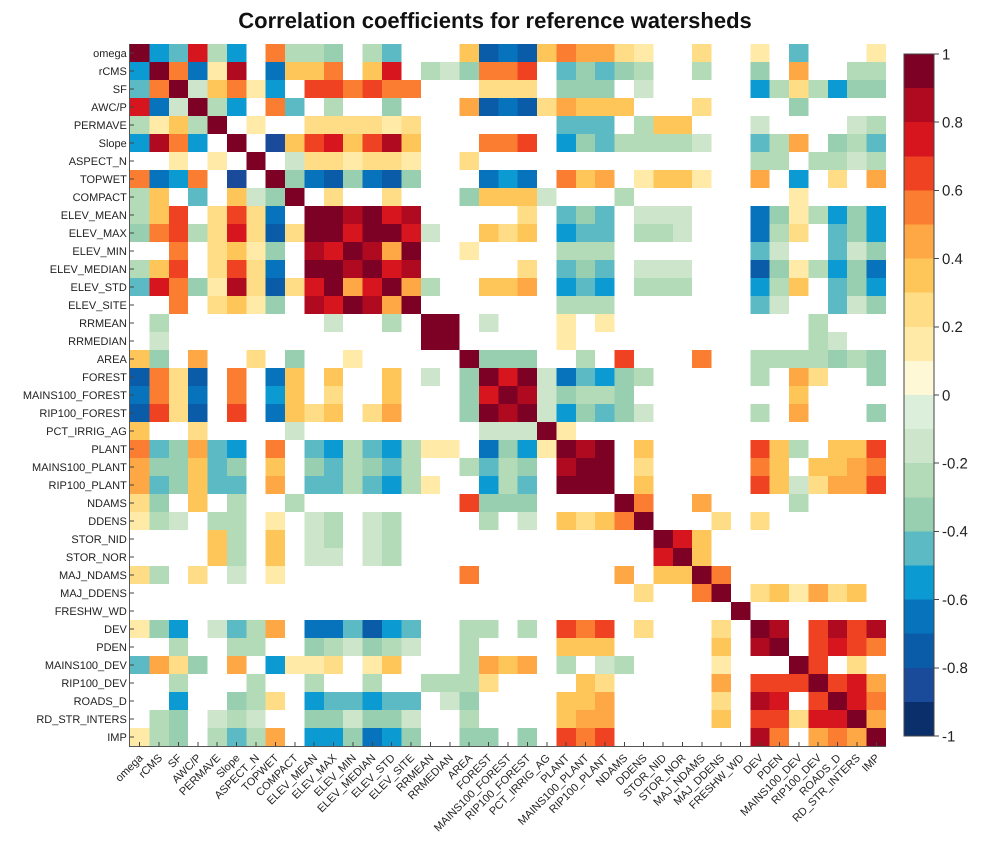 The height and width of the screenshot is (856, 990). What do you see at coordinates (495, 21) in the screenshot?
I see `chart-title: Correlation coefficients for reference watersheds` at bounding box center [495, 21].